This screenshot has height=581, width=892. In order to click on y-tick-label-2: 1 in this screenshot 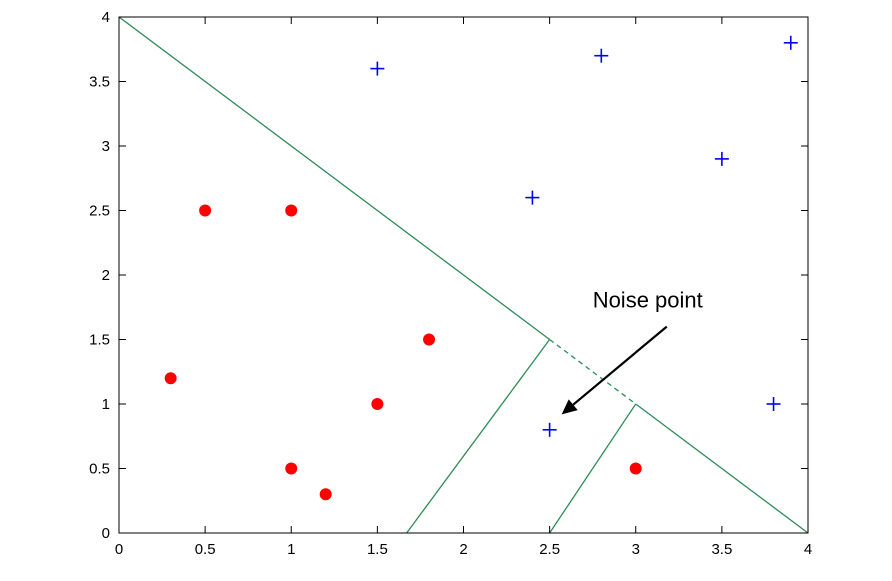, I will do `click(106, 404)`.